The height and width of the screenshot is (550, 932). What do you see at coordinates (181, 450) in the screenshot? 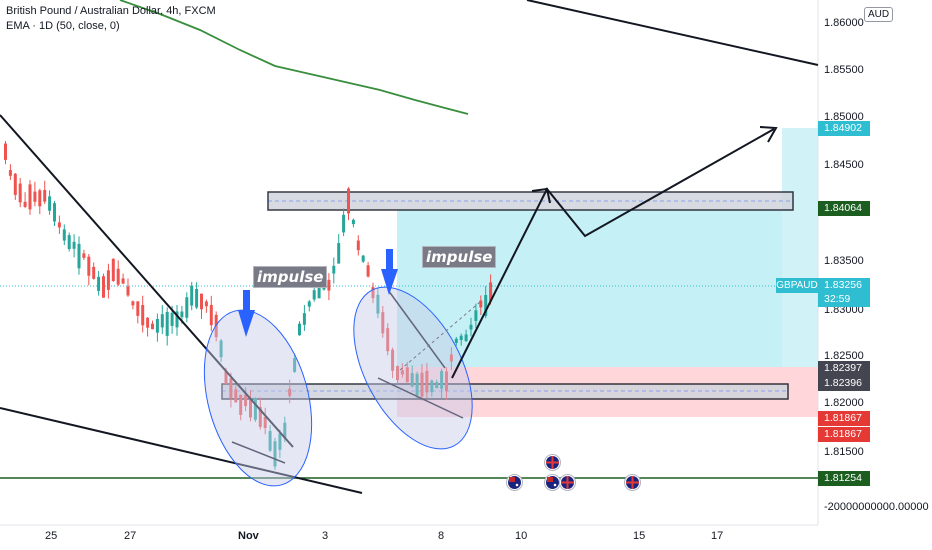
I see `trendline-lower-left` at bounding box center [181, 450].